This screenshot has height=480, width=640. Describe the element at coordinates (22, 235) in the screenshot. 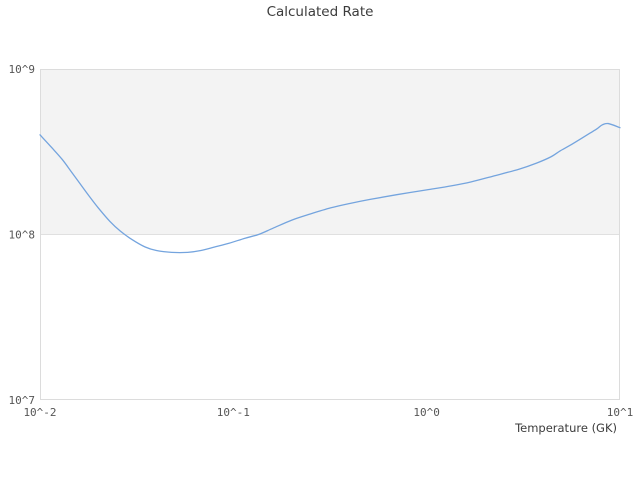

I see `y-tick-label: 10^8` at that location.